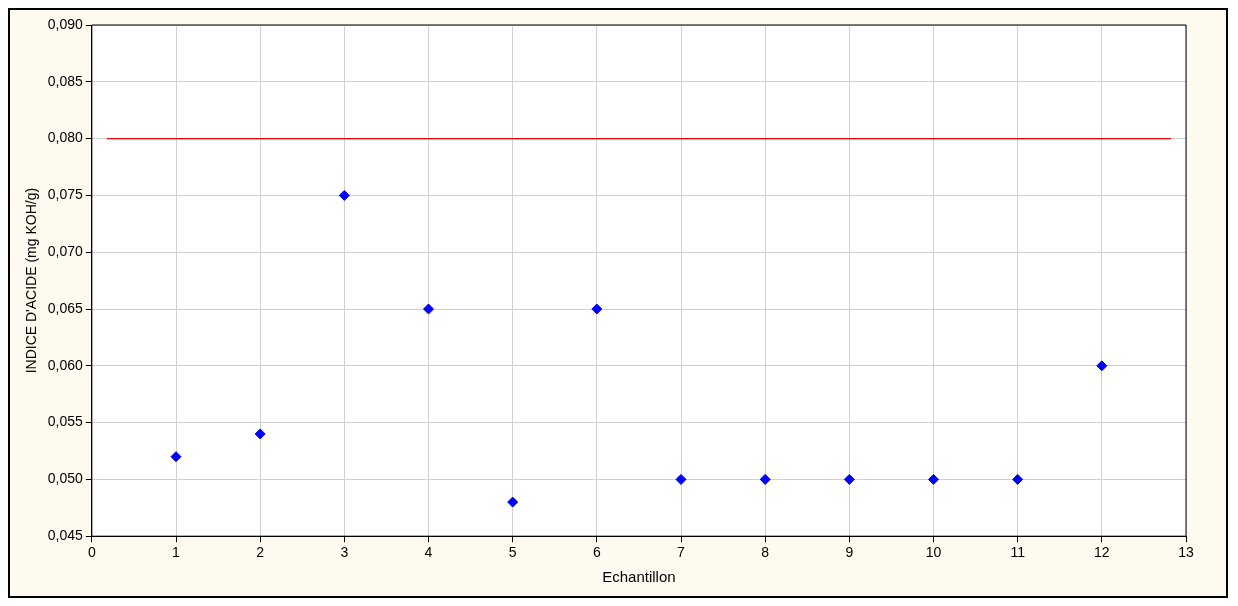  Describe the element at coordinates (344, 552) in the screenshot. I see `x-tick-label: 3` at that location.